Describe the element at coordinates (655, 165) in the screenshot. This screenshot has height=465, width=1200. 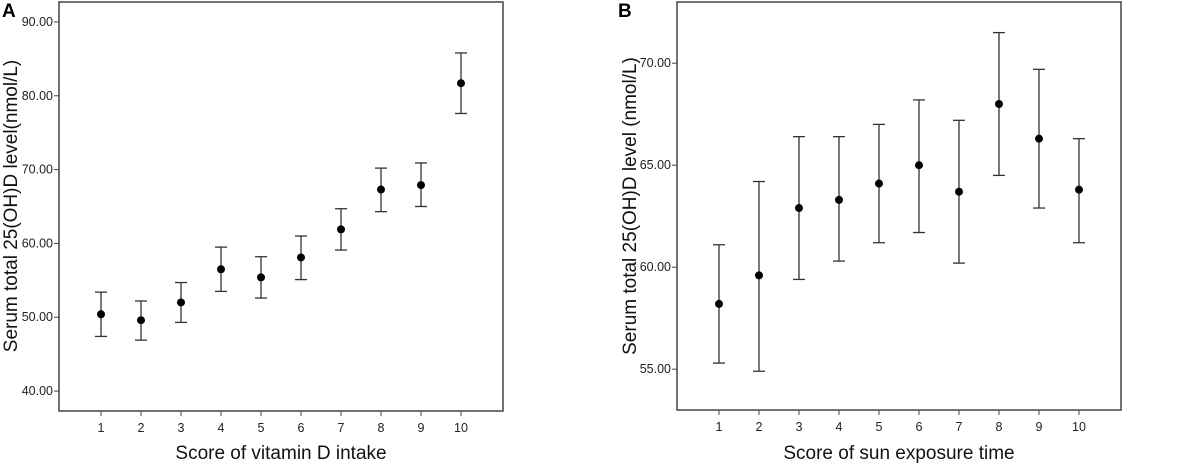
I see `y-tick-label: 65.00` at that location.